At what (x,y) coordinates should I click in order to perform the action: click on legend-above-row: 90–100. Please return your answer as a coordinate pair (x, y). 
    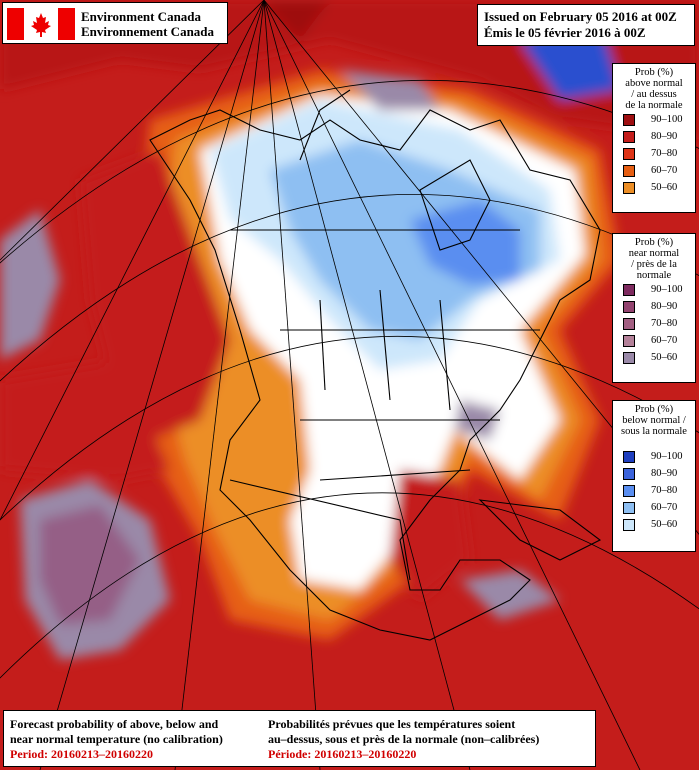
    Looking at the image, I should click on (654, 120).